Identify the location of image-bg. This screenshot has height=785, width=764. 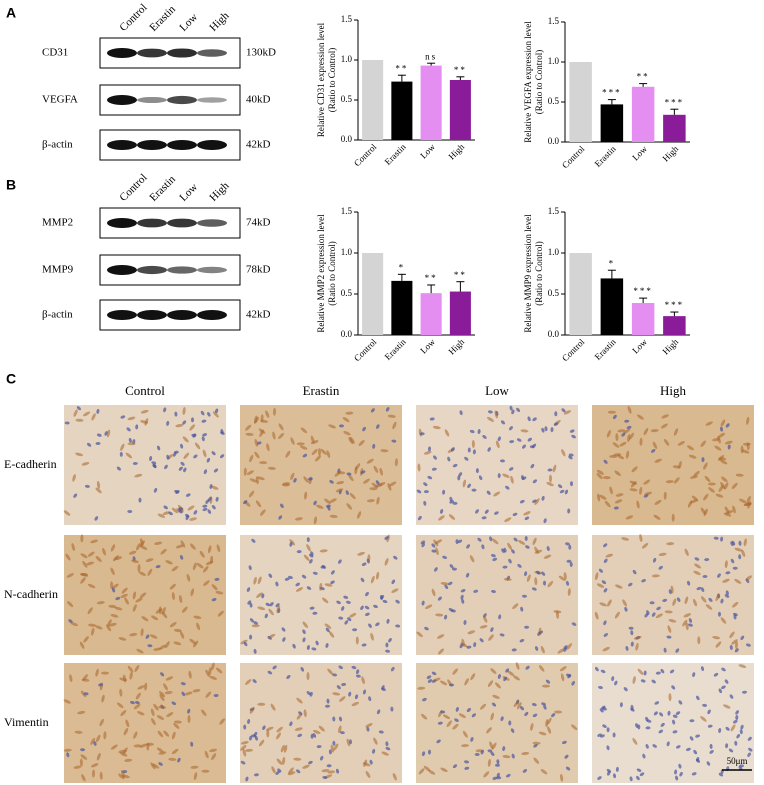
(321, 723).